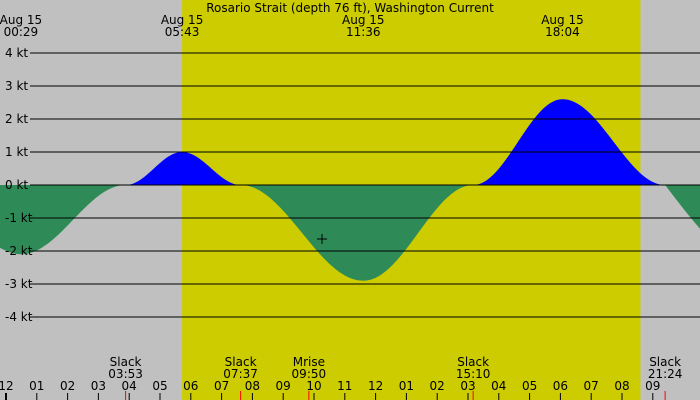  I want to click on y-tick-label: -1 kt, so click(19, 218).